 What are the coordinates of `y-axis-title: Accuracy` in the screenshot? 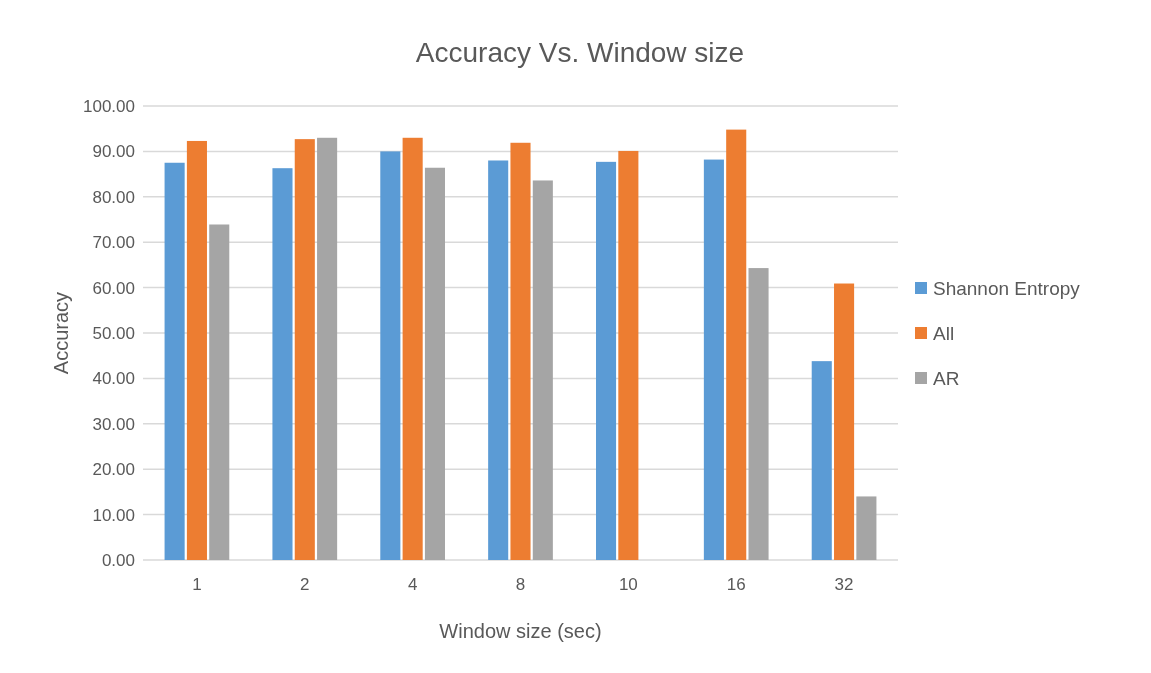 It's located at (61, 333).